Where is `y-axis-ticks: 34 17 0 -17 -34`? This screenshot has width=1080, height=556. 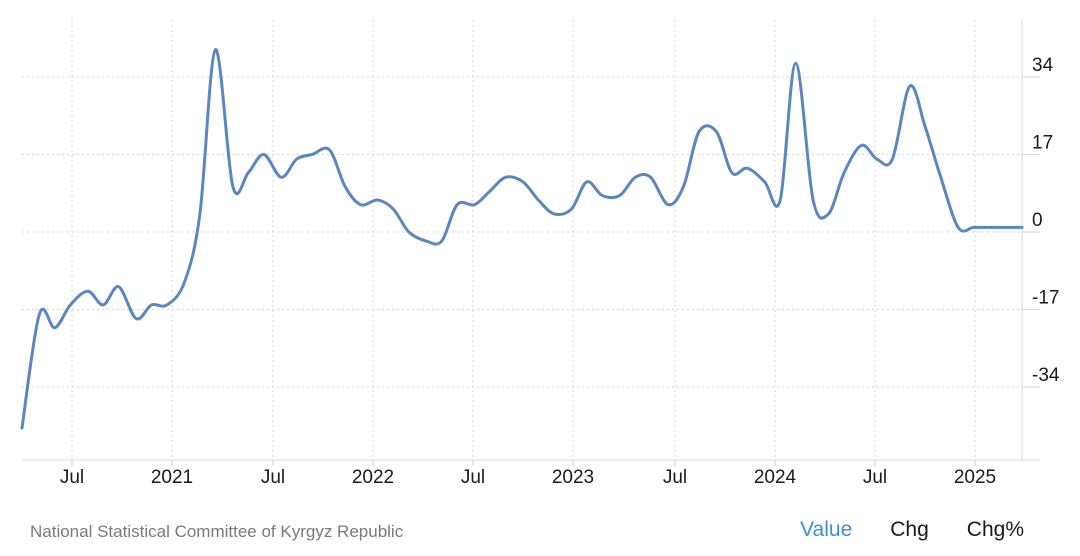
y-axis-ticks: 34 17 0 -17 -34 is located at coordinates (1041, 221).